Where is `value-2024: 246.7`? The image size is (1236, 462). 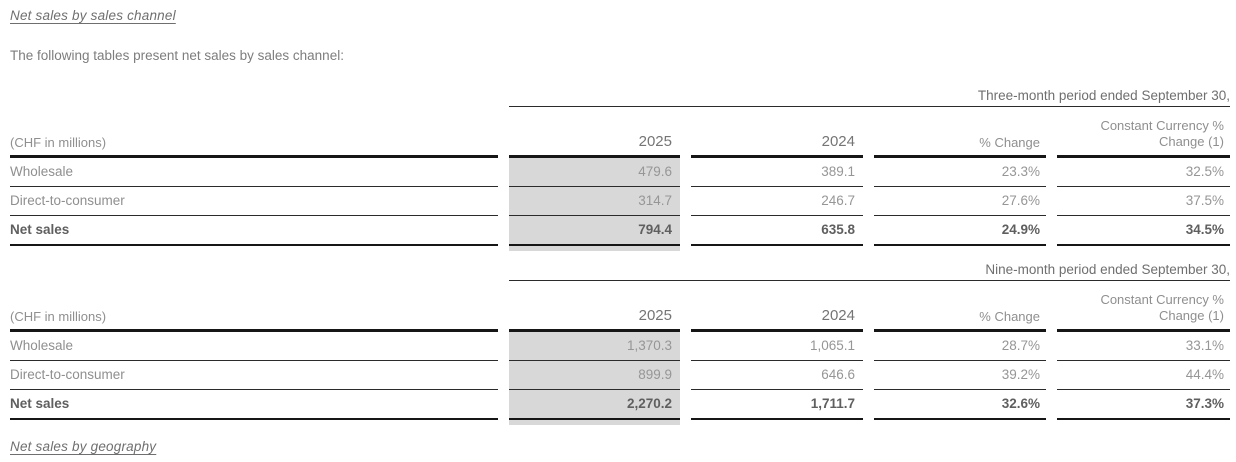 value-2024: 246.7 is located at coordinates (777, 201).